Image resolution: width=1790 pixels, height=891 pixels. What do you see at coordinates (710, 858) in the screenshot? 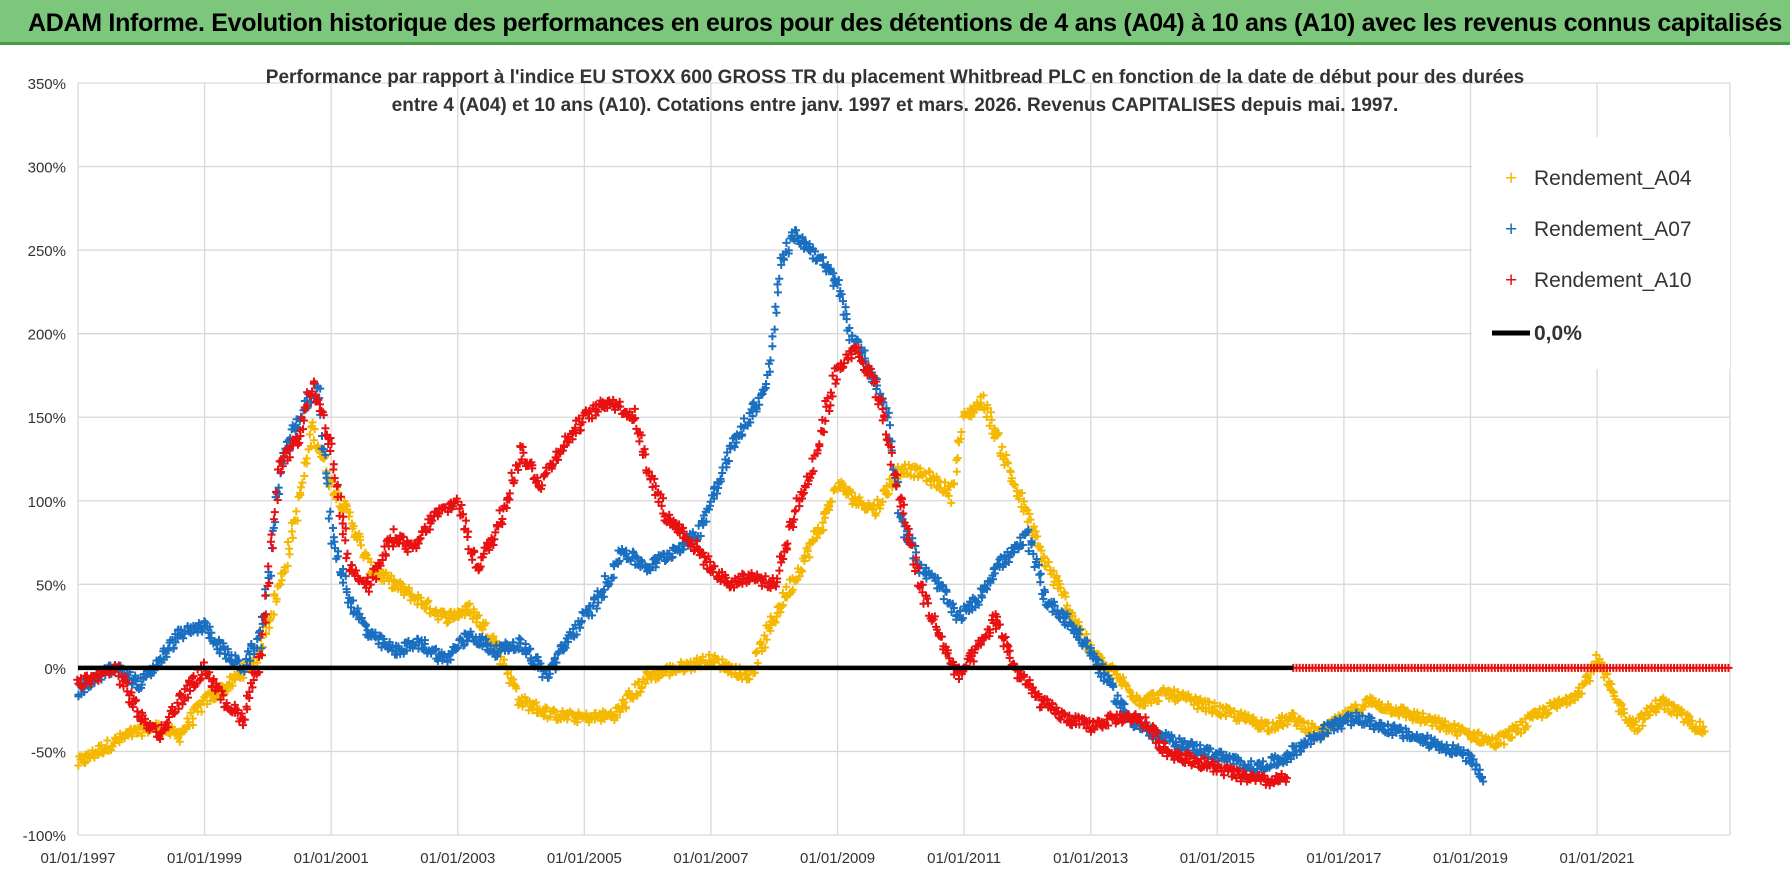
I see `x-tick-label: 01/01/2007` at bounding box center [710, 858].